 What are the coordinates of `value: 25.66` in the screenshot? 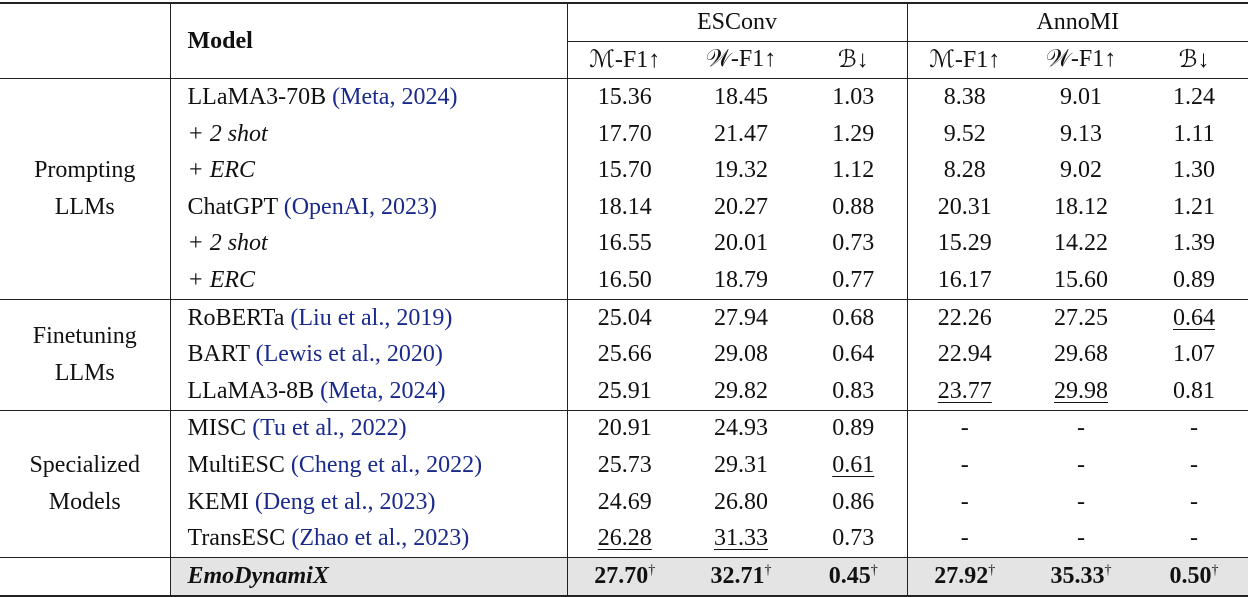 It's located at (624, 354).